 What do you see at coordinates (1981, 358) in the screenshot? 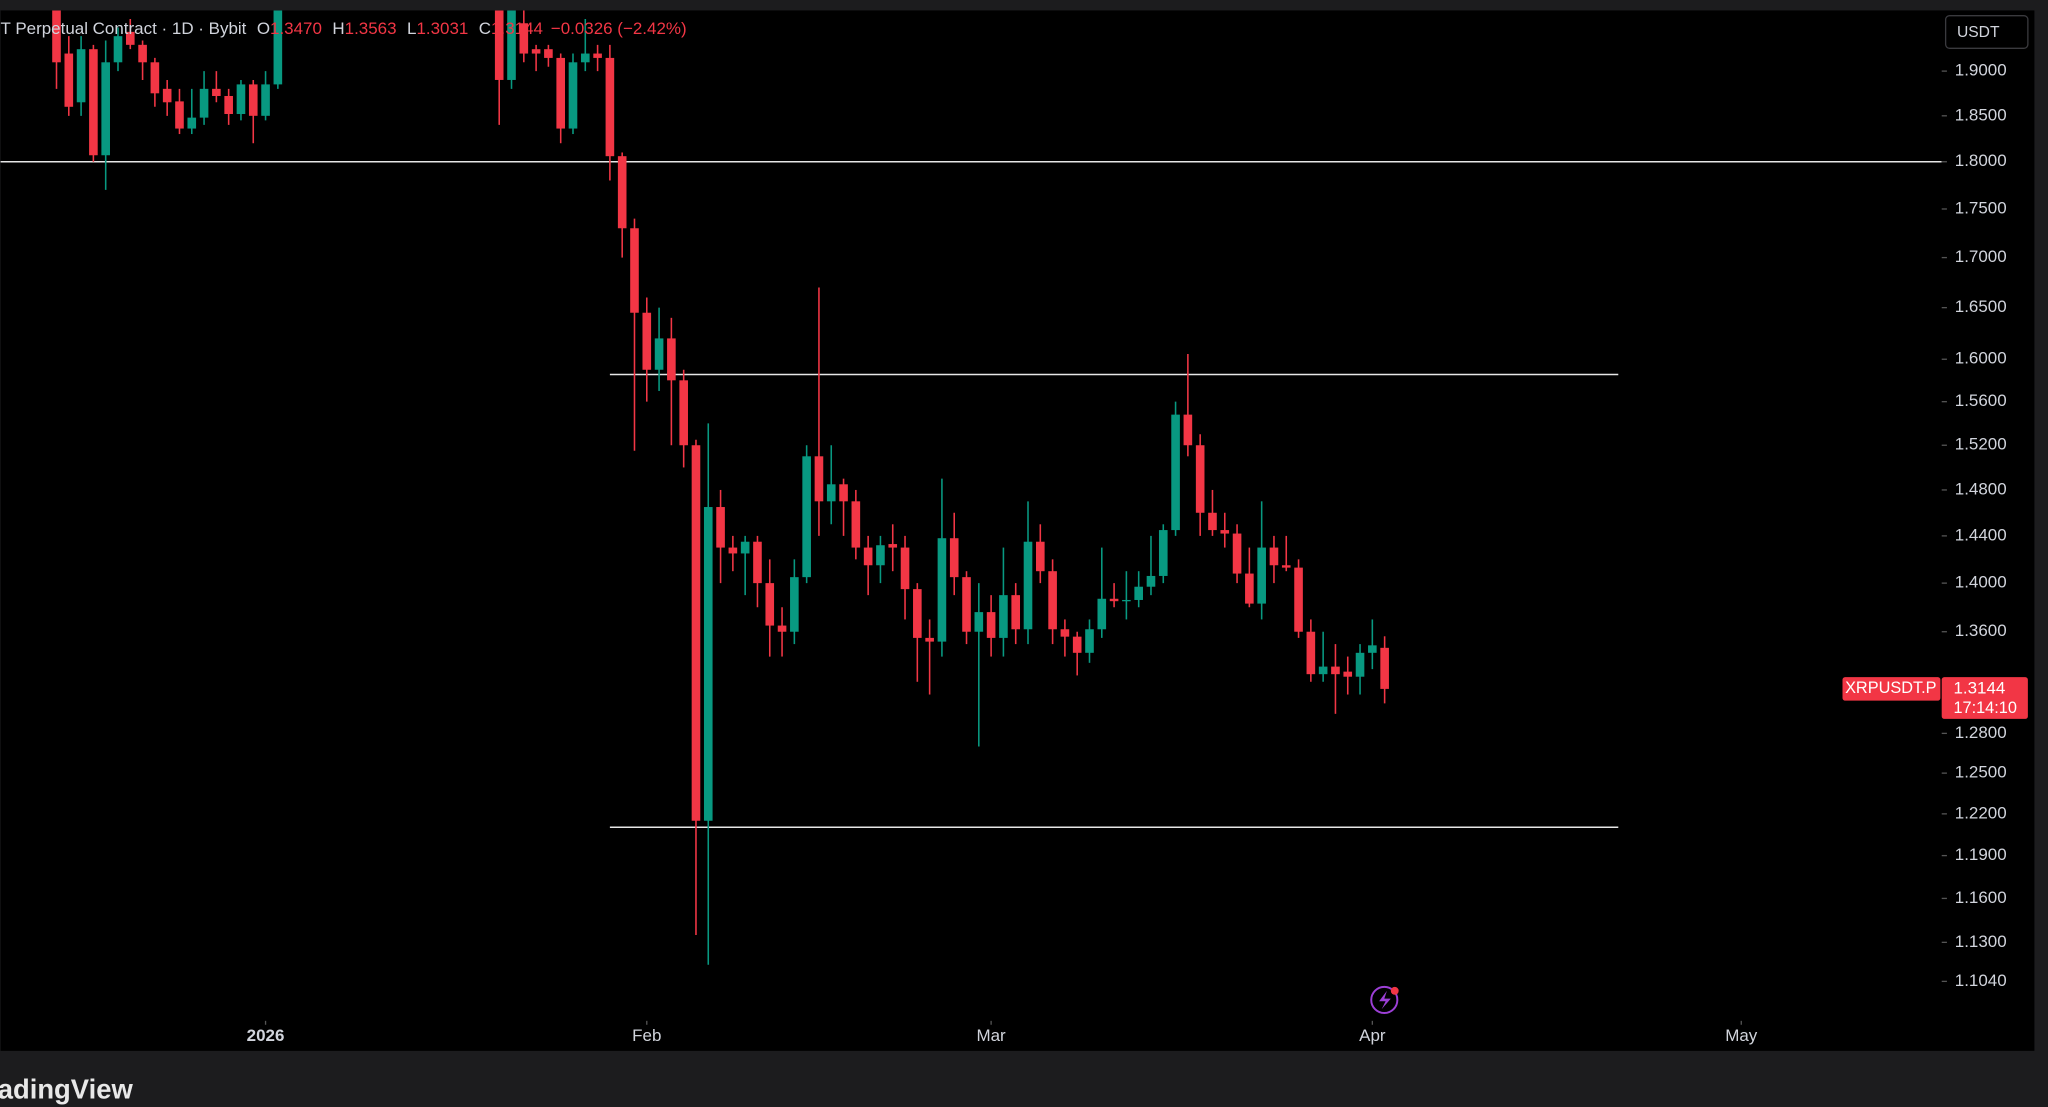
I see `y-tick-label: 1.6000` at bounding box center [1981, 358].